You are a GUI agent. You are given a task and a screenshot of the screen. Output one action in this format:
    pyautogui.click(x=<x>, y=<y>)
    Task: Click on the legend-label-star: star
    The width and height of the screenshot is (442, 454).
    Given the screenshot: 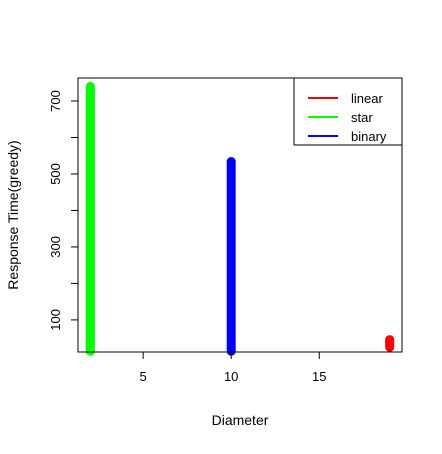 What is the action you would take?
    pyautogui.click(x=362, y=117)
    